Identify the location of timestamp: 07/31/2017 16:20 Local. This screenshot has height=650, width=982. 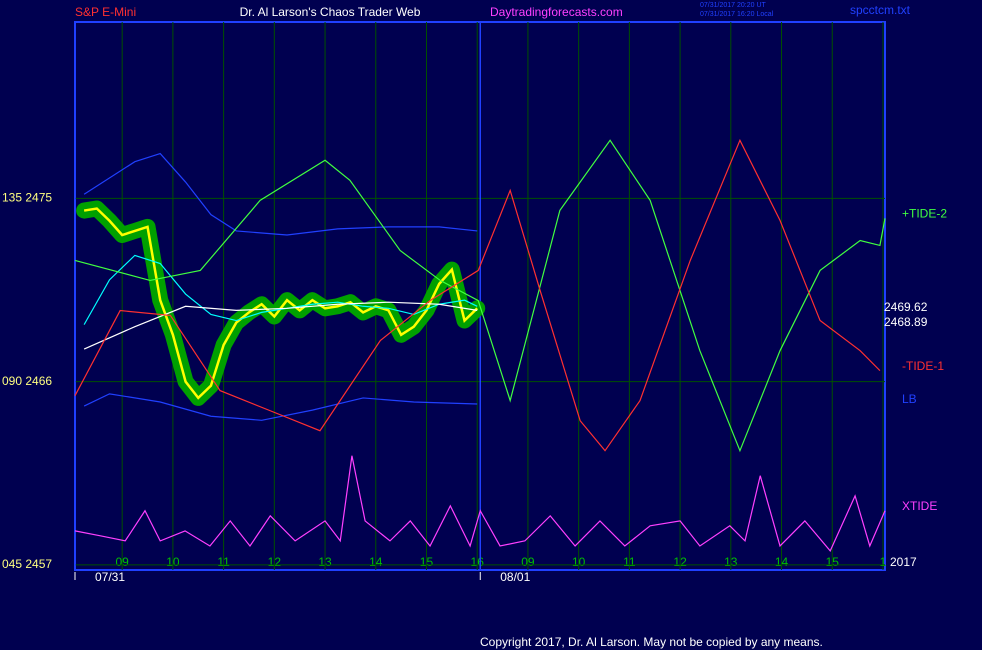
(737, 14).